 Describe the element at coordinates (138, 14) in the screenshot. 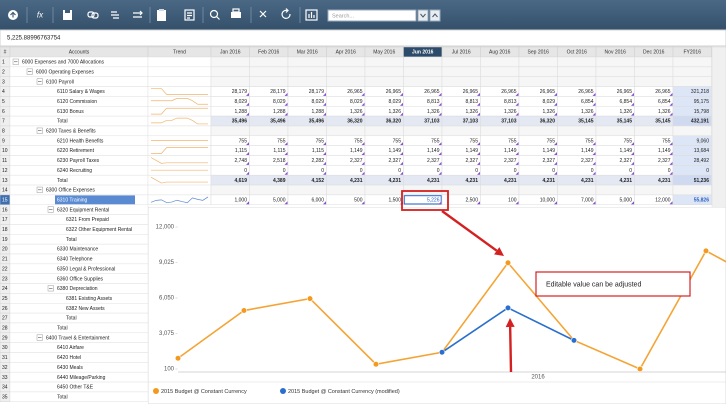

I see `sync-button` at that location.